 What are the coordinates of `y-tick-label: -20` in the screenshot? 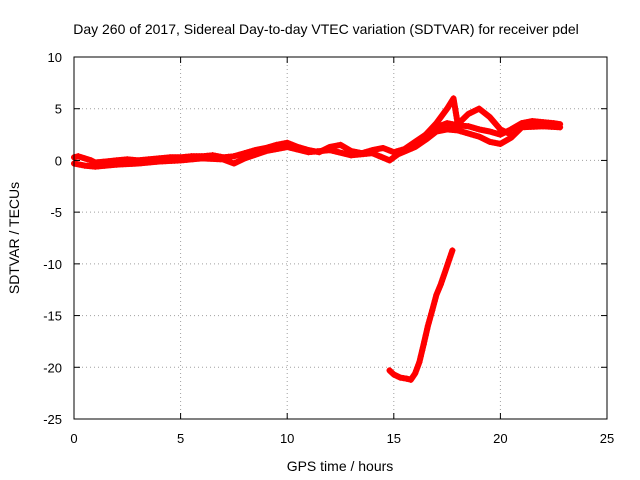 It's located at (52, 367).